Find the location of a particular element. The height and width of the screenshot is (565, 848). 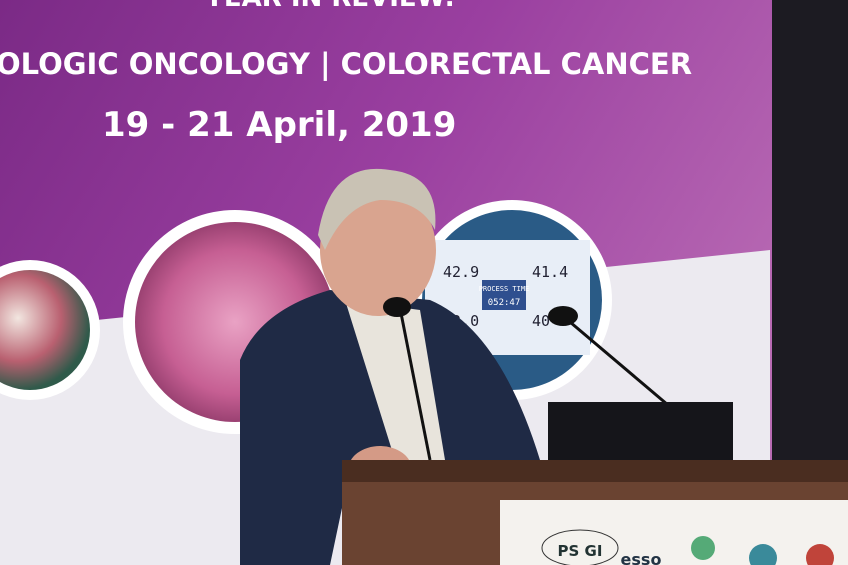

speaker-face is located at coordinates (378, 250).